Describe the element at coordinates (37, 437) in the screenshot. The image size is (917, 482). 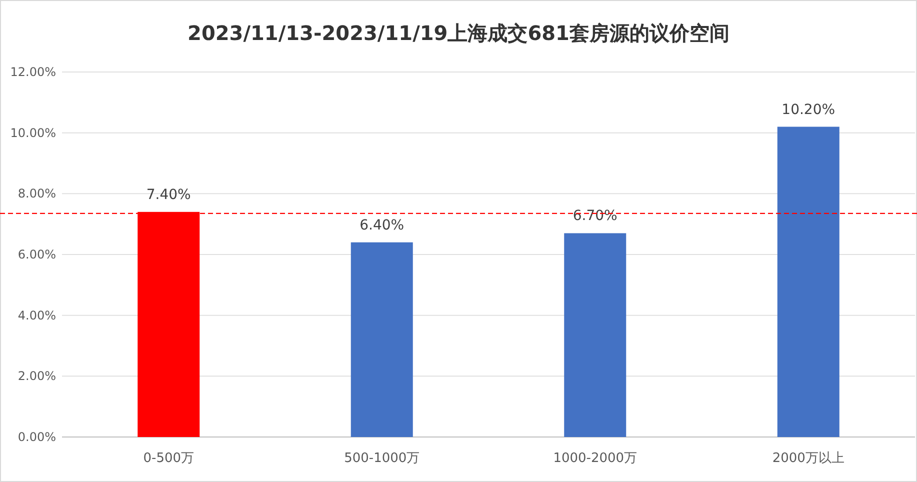
I see `y-tick-label: 0.00%` at that location.